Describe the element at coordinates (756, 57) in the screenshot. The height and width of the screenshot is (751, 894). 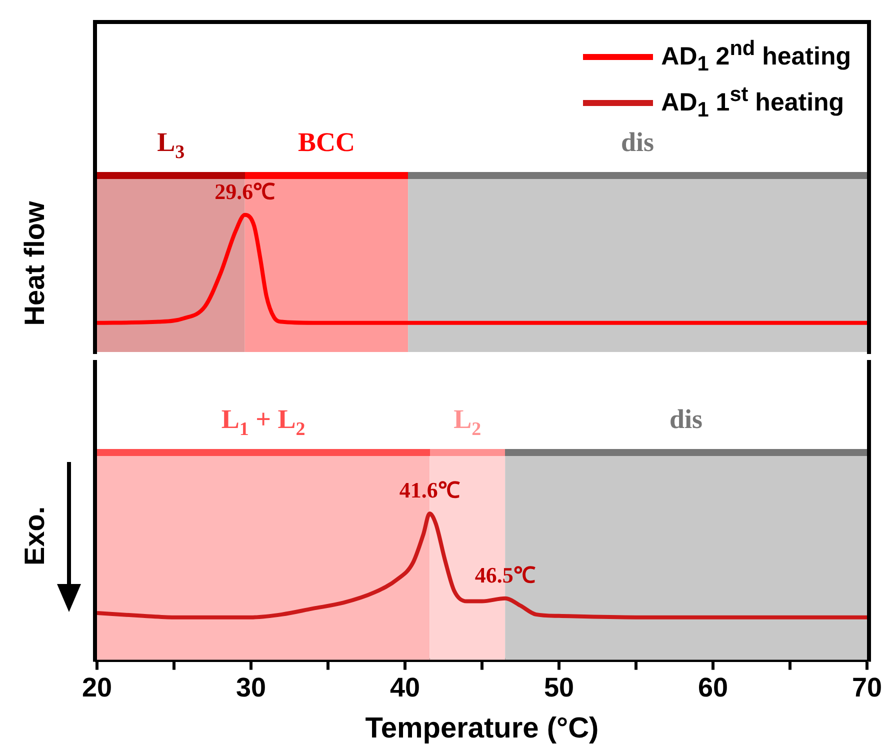
I see `legend-label: AD$_{1}$ 2$^{nd}$ heating` at that location.